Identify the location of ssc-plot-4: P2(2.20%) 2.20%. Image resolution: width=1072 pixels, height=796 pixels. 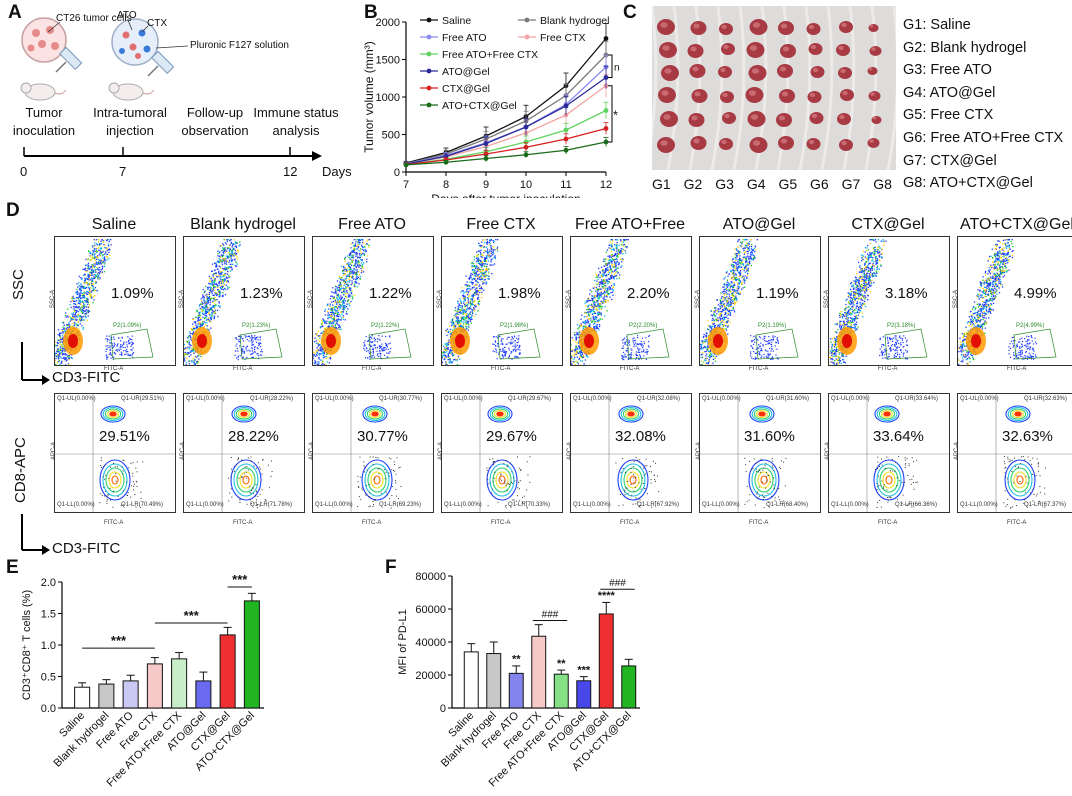
(631, 301).